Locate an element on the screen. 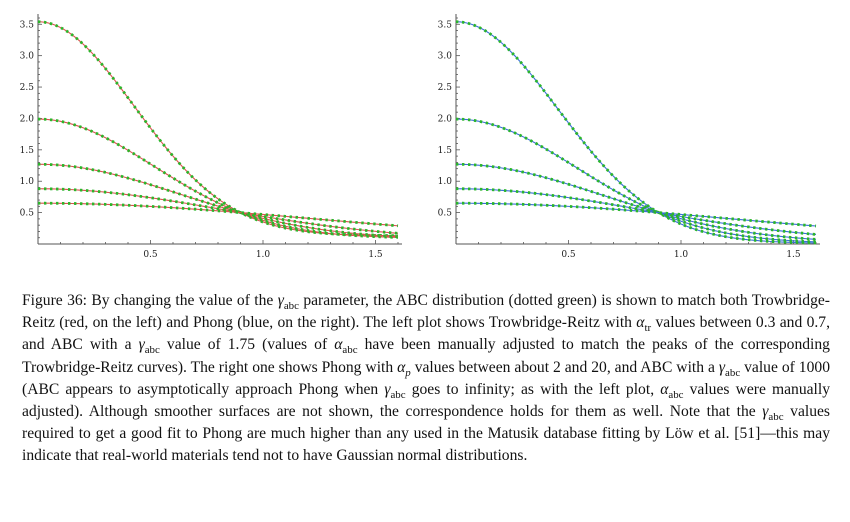 The width and height of the screenshot is (850, 522). alpha-p-symbol: αp is located at coordinates (404, 368).